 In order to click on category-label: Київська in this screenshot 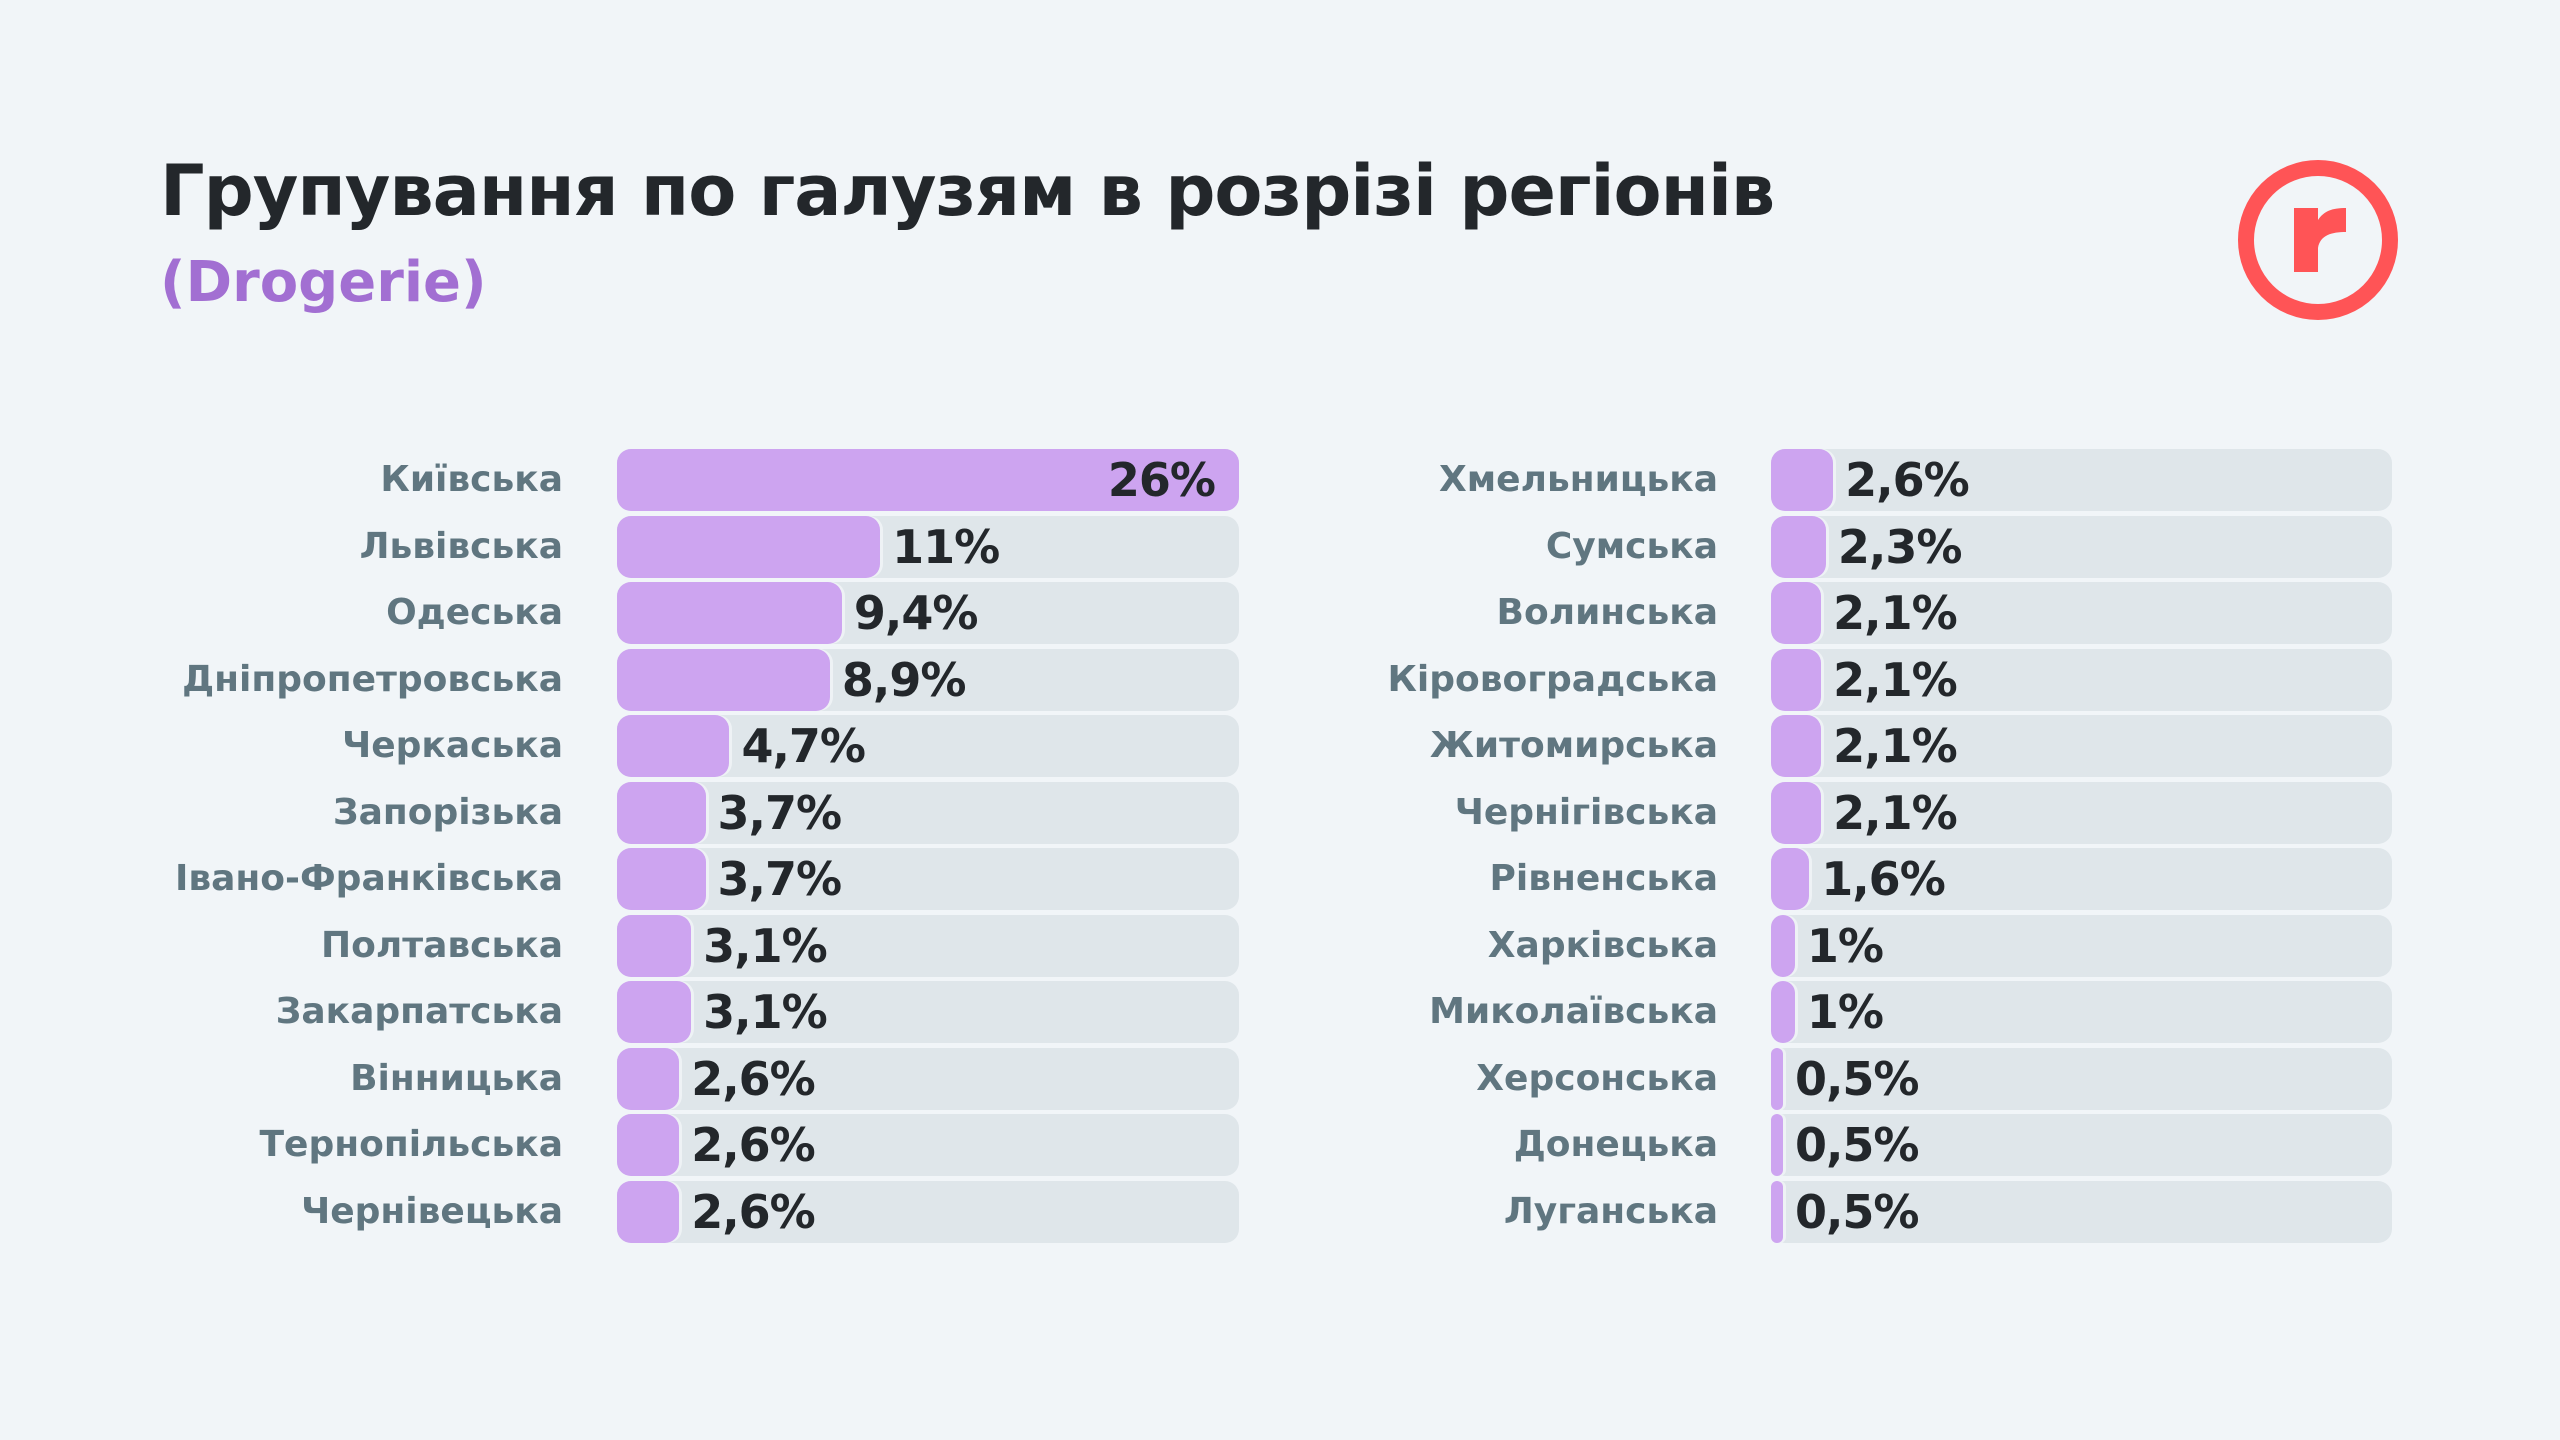, I will do `click(471, 479)`.